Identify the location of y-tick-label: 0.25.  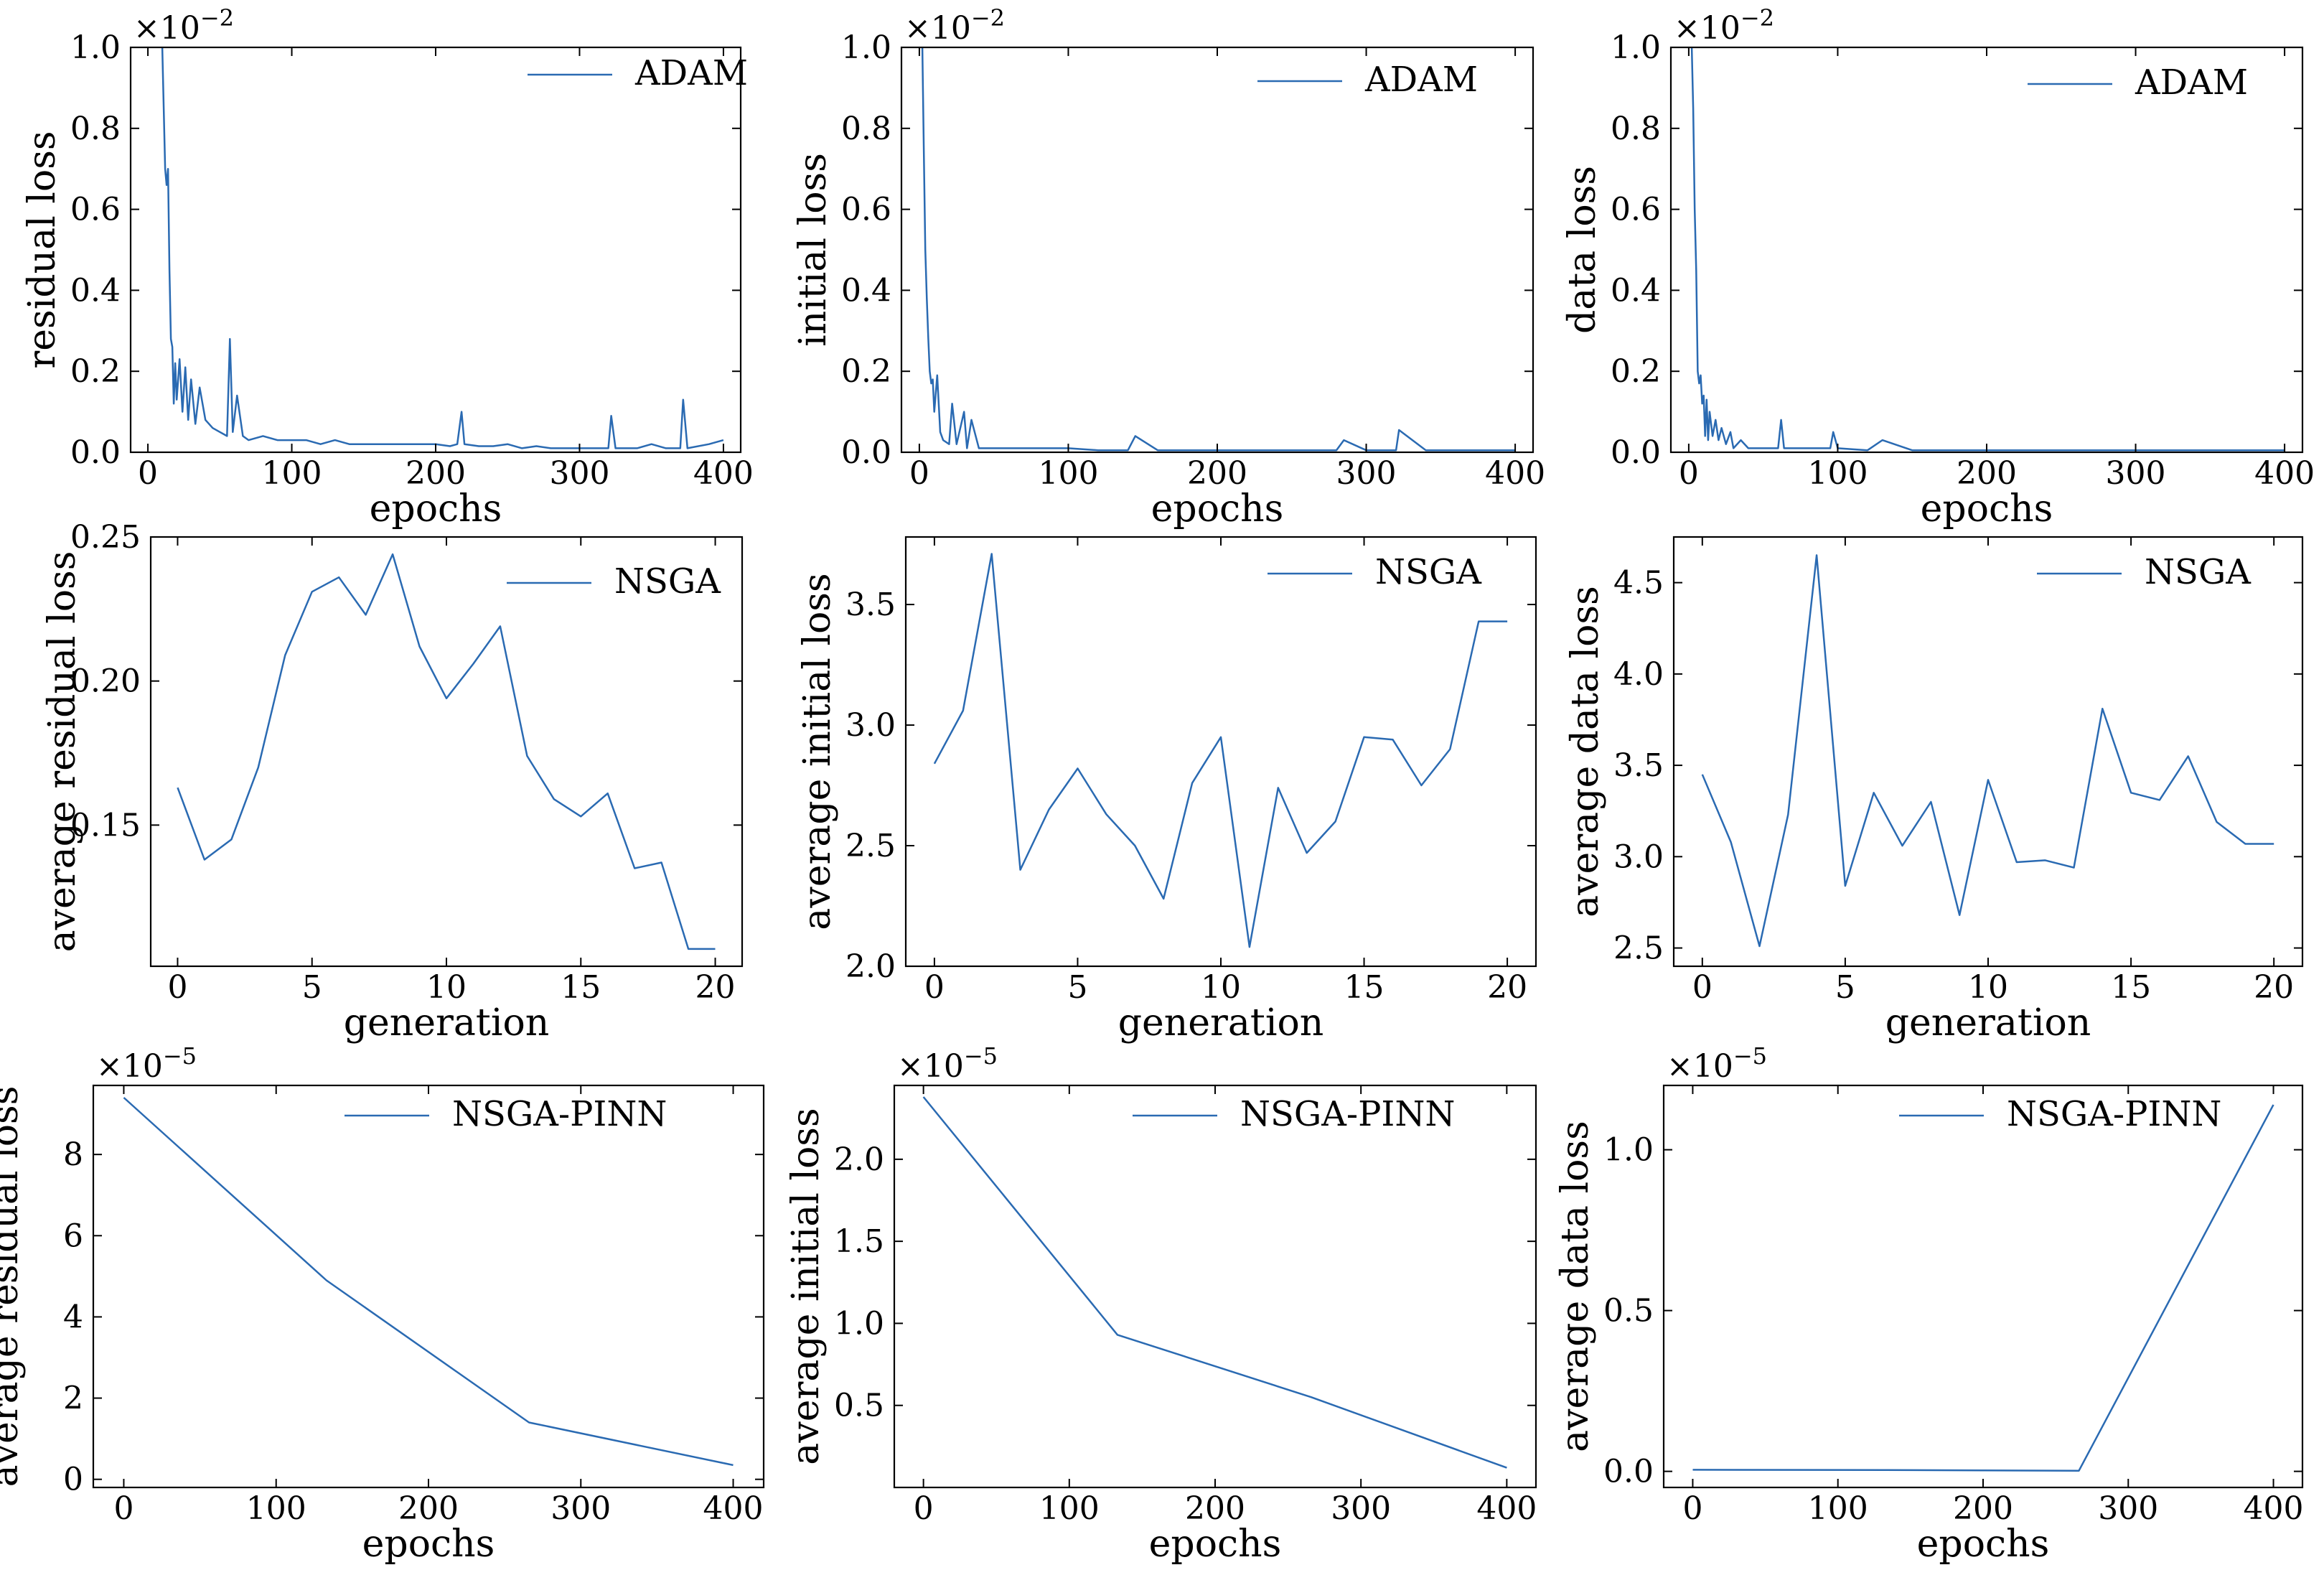
(106, 537).